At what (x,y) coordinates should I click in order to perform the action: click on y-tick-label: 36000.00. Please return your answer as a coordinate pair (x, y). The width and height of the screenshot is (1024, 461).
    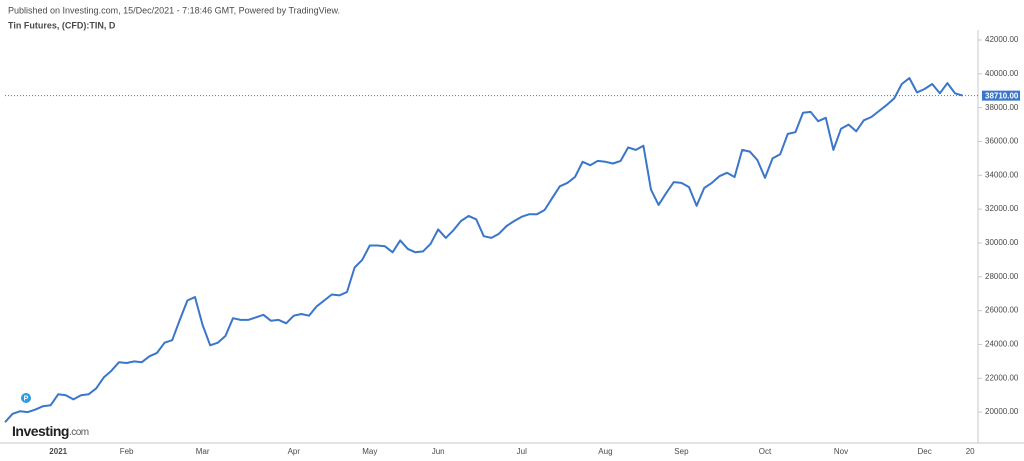
    Looking at the image, I should click on (1002, 141).